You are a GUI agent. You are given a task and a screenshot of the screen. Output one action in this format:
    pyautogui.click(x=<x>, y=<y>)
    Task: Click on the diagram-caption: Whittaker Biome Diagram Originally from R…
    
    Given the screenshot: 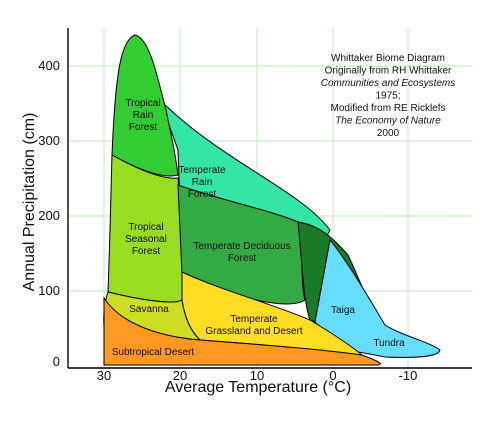 What is the action you would take?
    pyautogui.click(x=388, y=96)
    